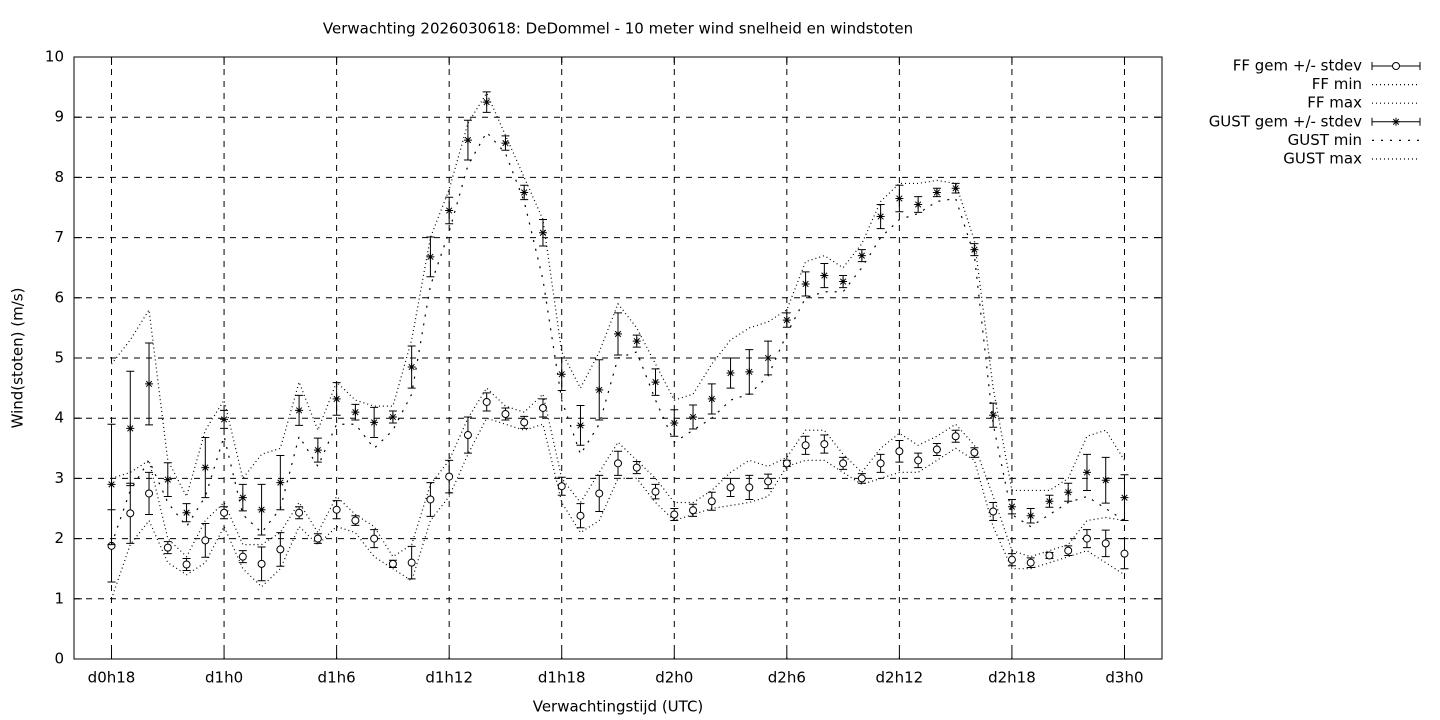  I want to click on x-tick-label: d3h0, so click(1124, 678).